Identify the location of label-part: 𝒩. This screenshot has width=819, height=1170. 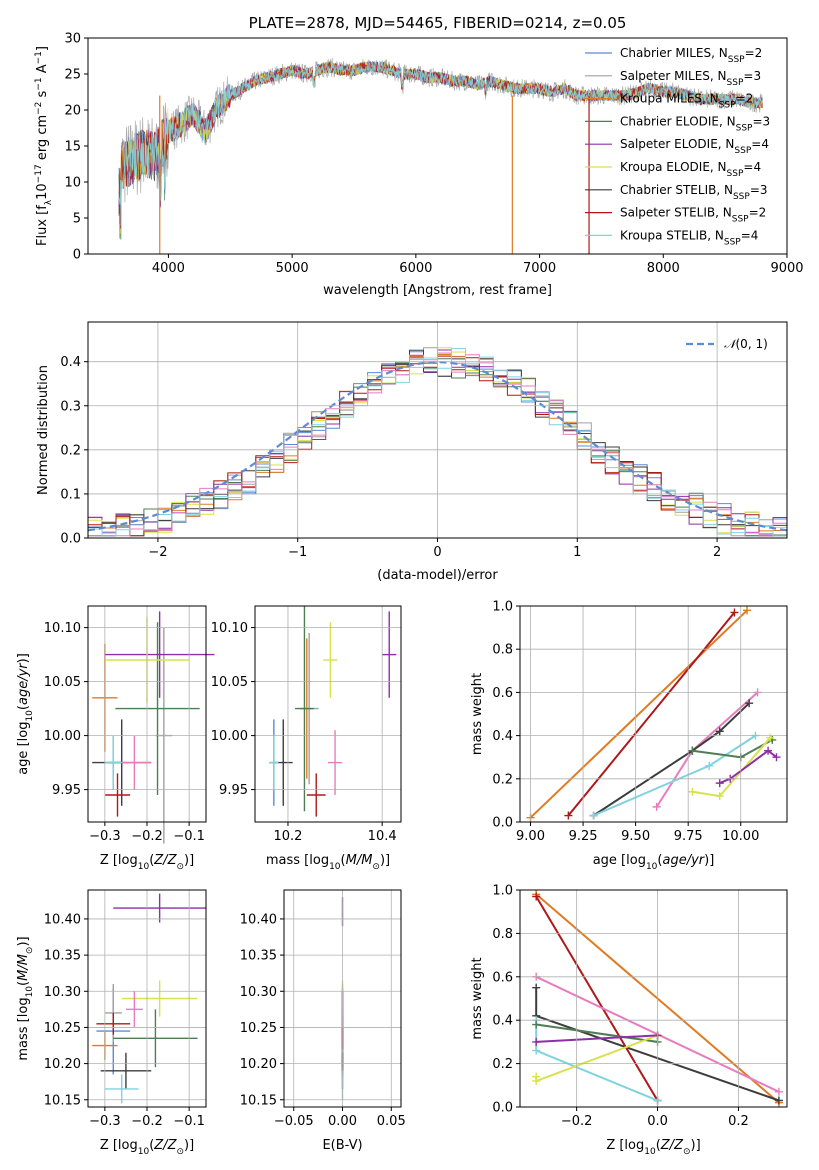
(731, 344).